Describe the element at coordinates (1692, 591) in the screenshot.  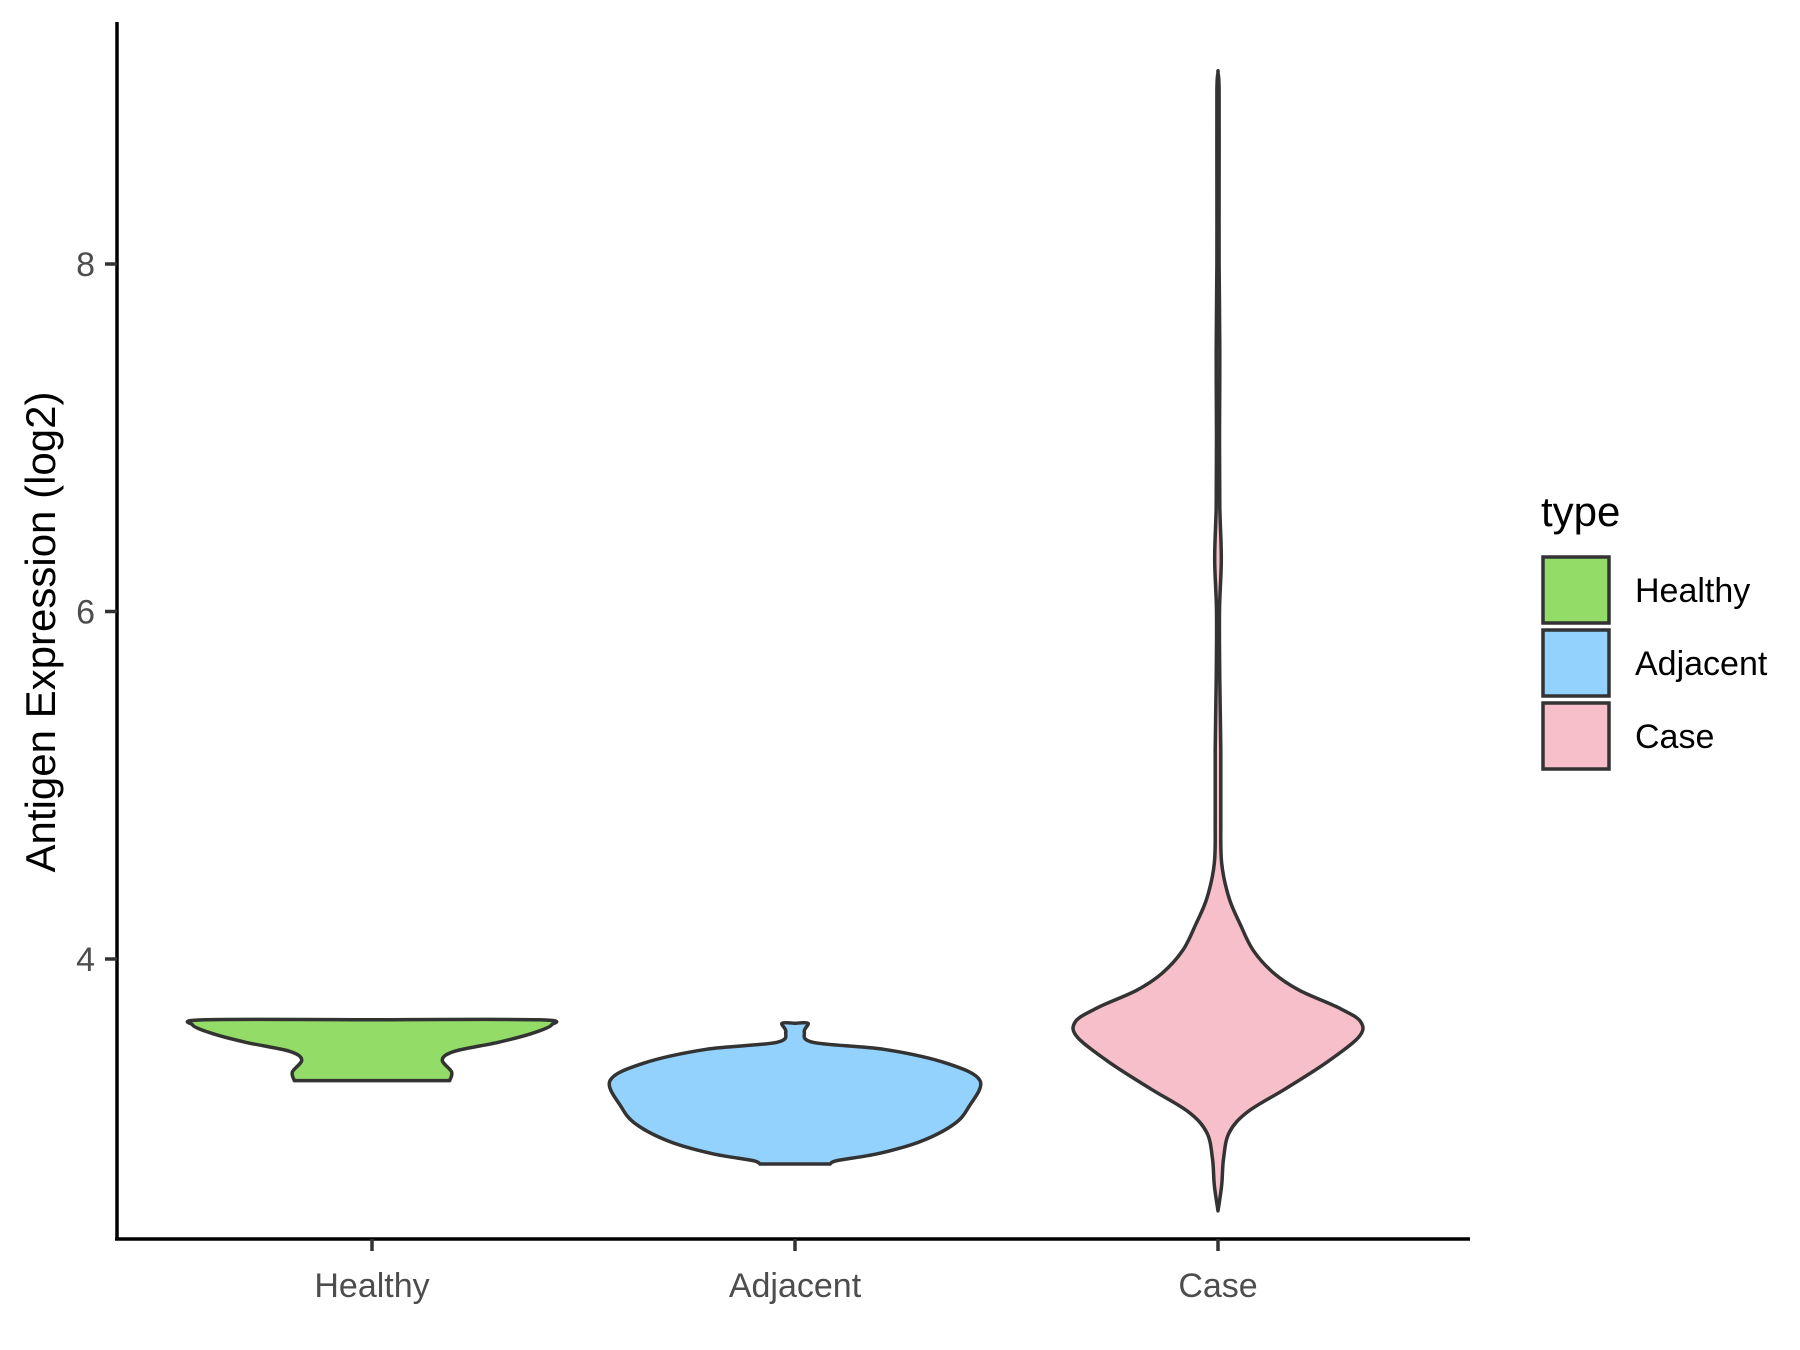
I see `legend-label-healthy: Healthy` at that location.